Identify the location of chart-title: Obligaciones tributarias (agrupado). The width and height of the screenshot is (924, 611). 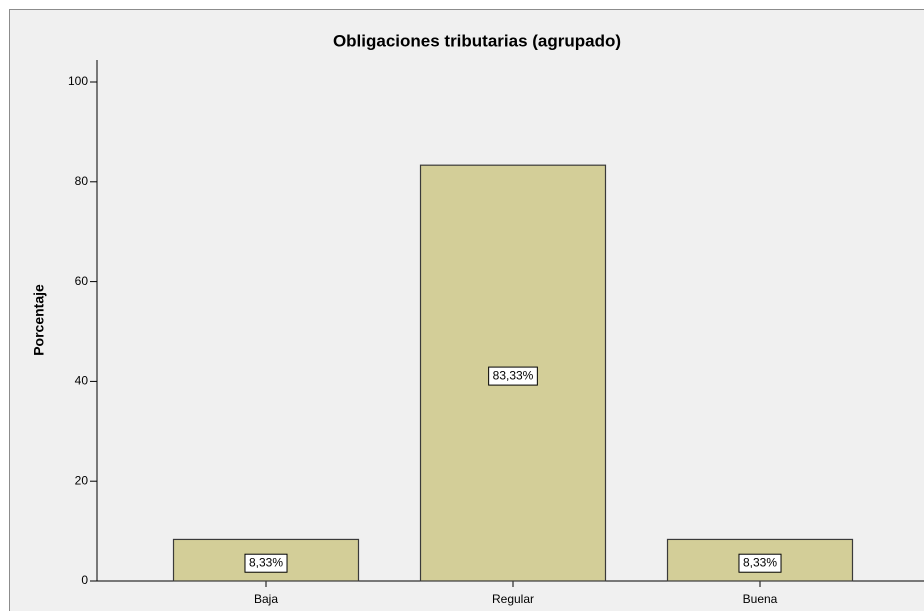
(477, 40).